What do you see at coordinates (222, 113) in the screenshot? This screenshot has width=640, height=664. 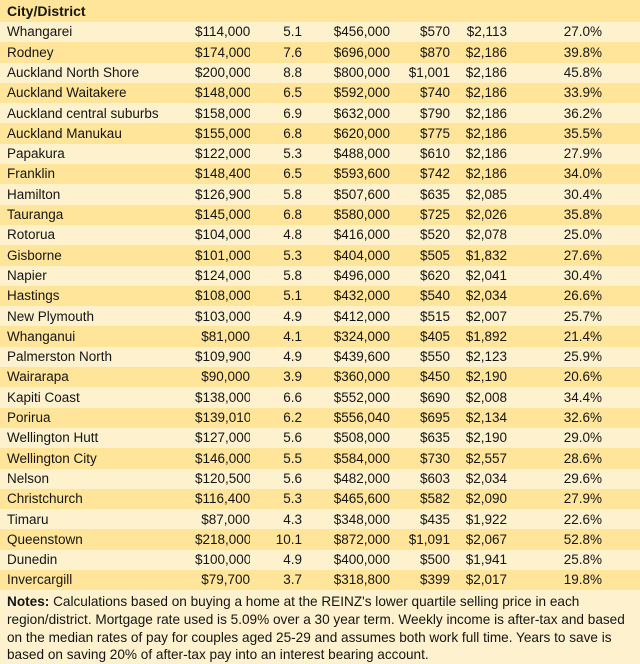 I see `table-cell: $158,000` at bounding box center [222, 113].